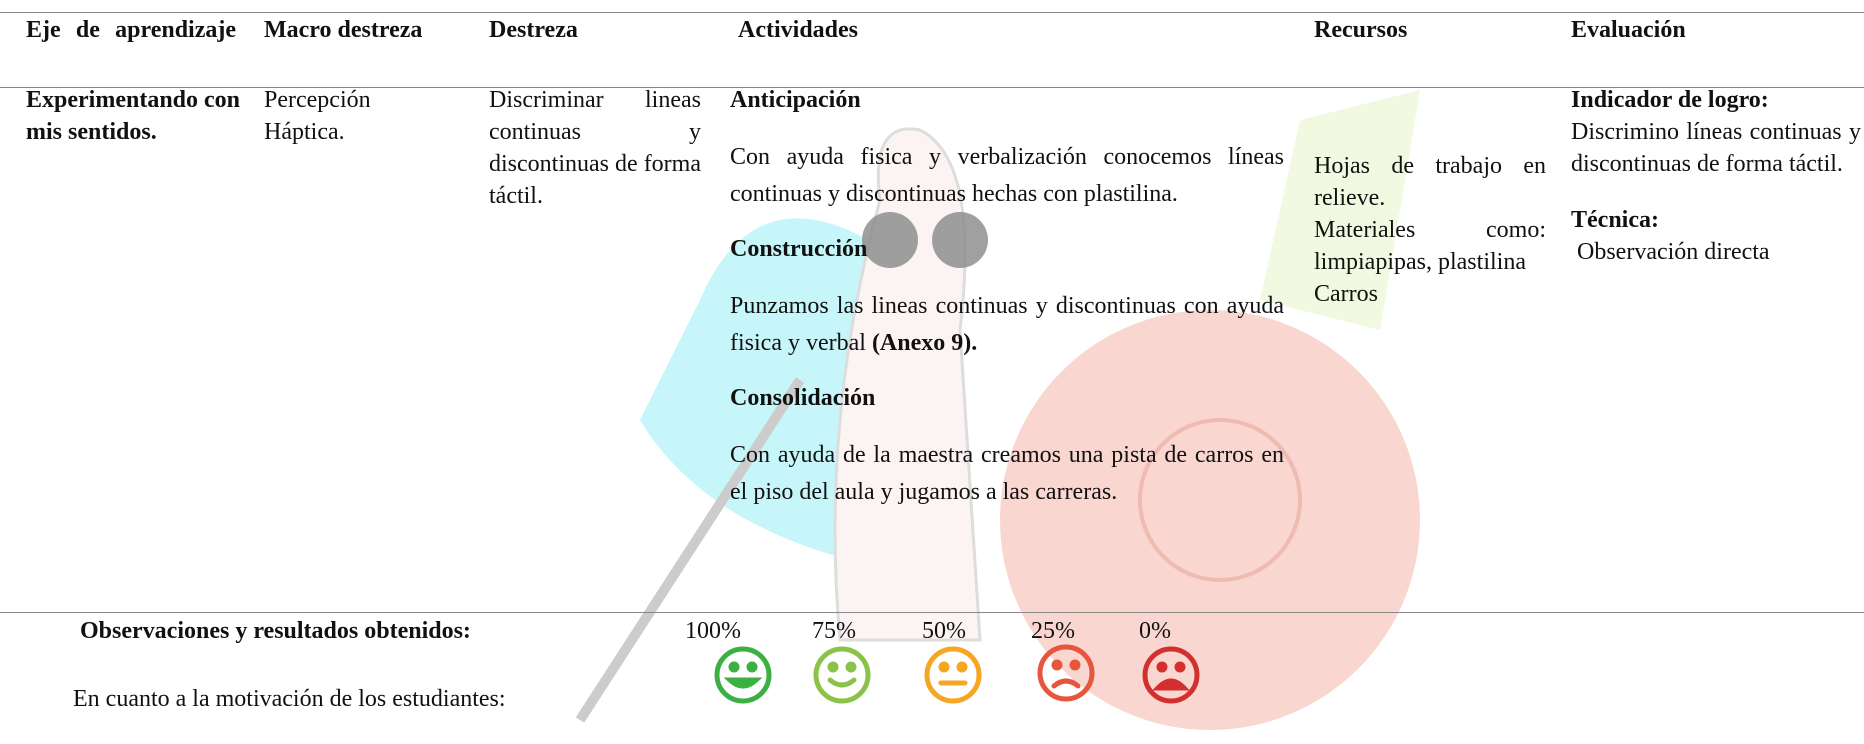 The width and height of the screenshot is (1864, 744). I want to click on item: Materiales como: limpiapipas, plastilina, so click(1430, 246).